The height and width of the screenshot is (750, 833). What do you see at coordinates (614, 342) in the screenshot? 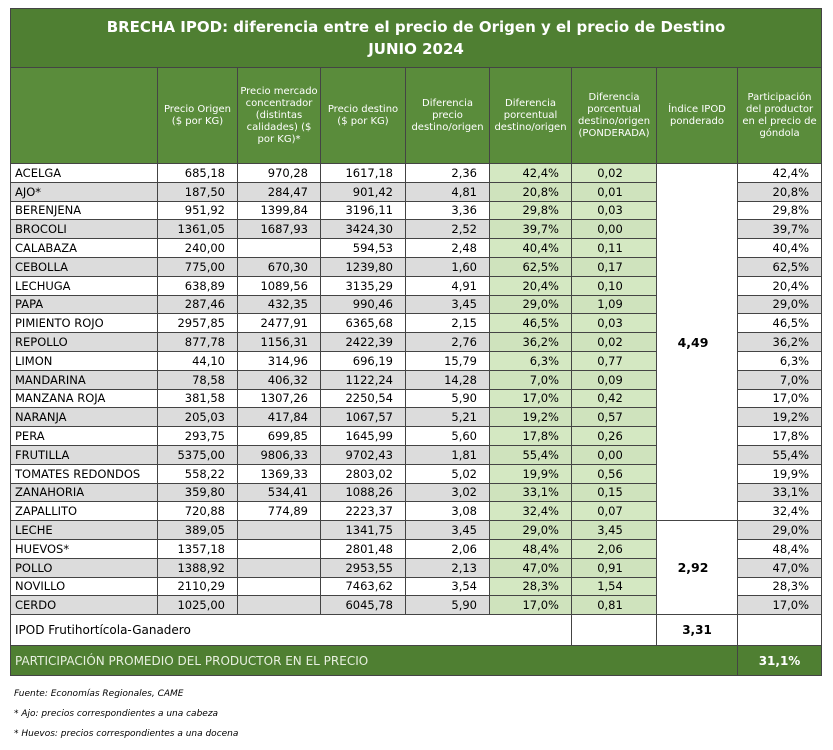
I see `cell: 0,02` at bounding box center [614, 342].